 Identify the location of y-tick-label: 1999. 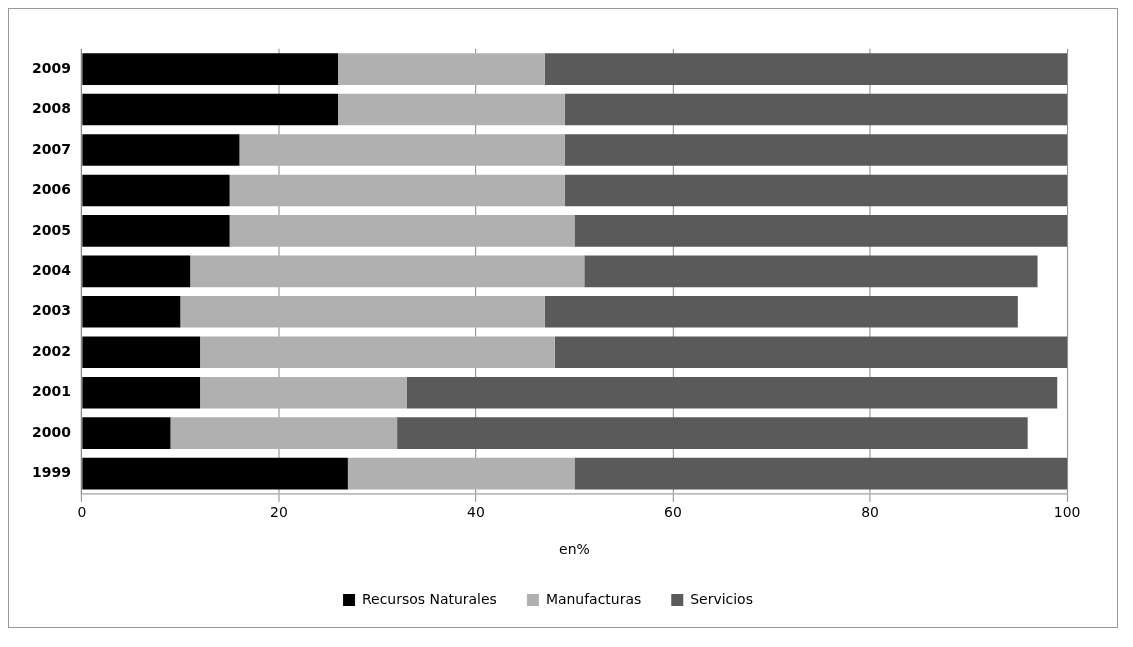
(51, 472).